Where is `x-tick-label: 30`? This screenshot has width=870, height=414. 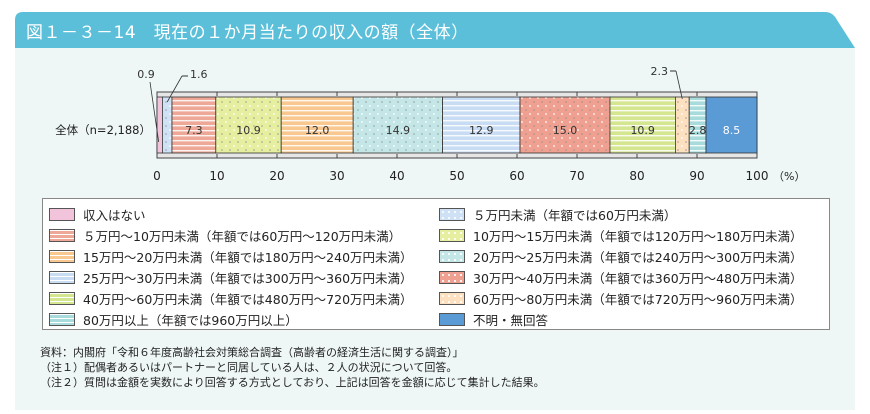
x-tick-label: 30 is located at coordinates (336, 176).